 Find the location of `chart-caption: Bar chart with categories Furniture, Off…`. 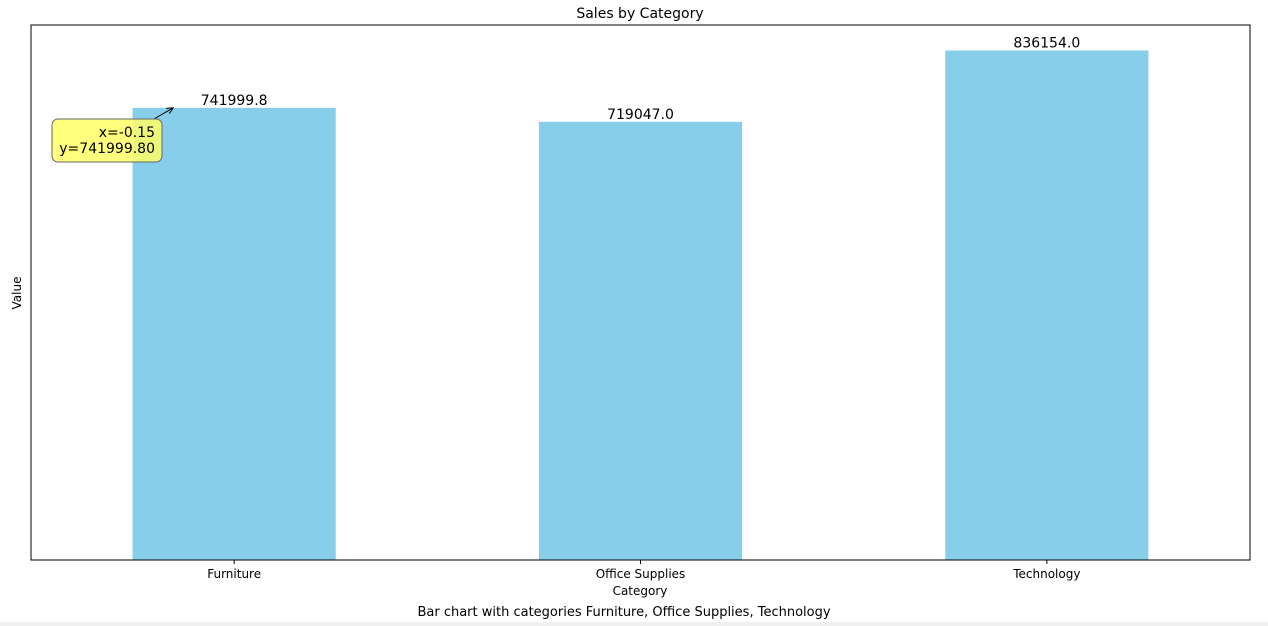

chart-caption: Bar chart with categories Furniture, Off… is located at coordinates (623, 612).